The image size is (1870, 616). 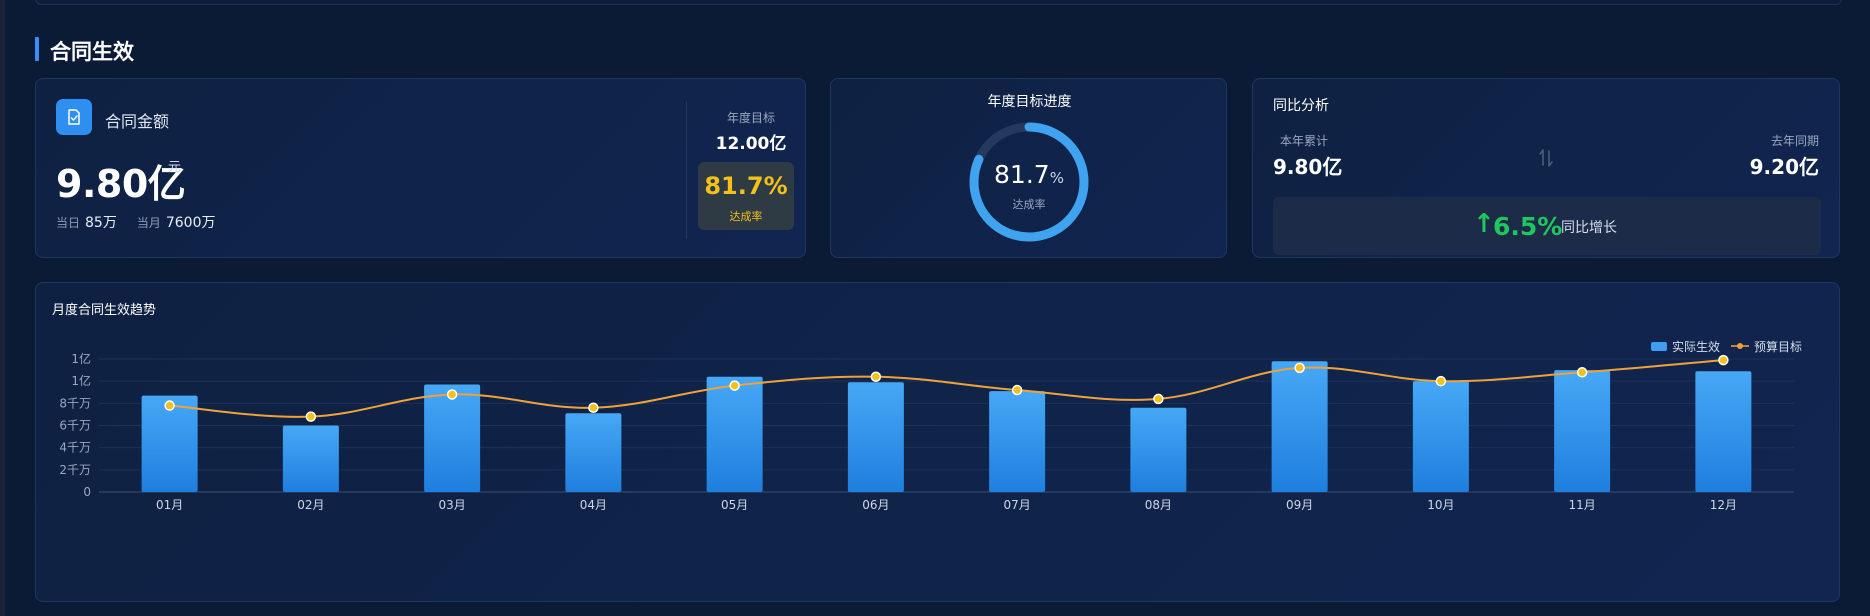 What do you see at coordinates (1299, 505) in the screenshot?
I see `x-tick-label: 09月` at bounding box center [1299, 505].